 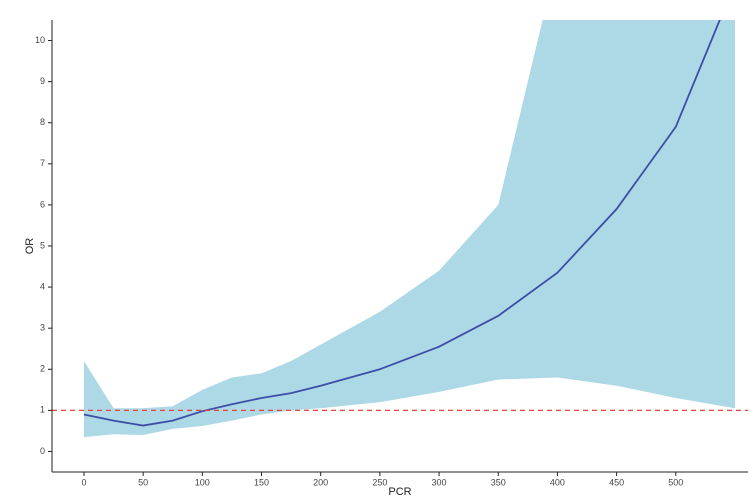 What do you see at coordinates (42, 122) in the screenshot?
I see `y-tick-label: 8` at bounding box center [42, 122].